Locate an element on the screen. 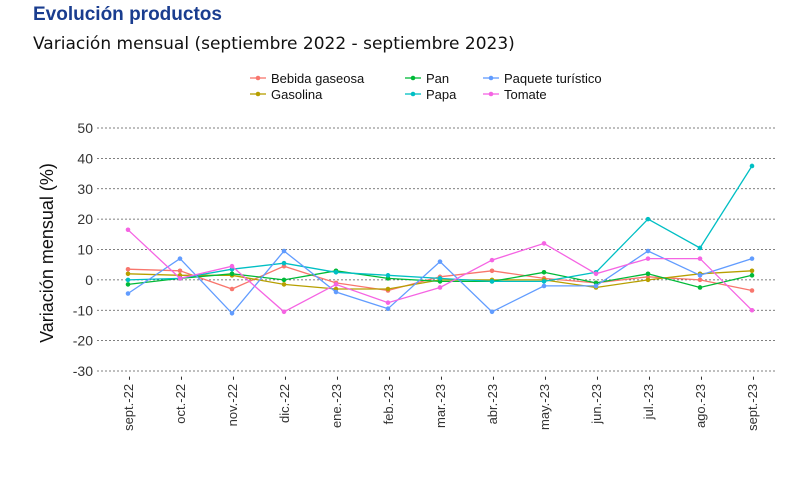  x-tick-label: dic.-22 - is located at coordinates (284, 399).